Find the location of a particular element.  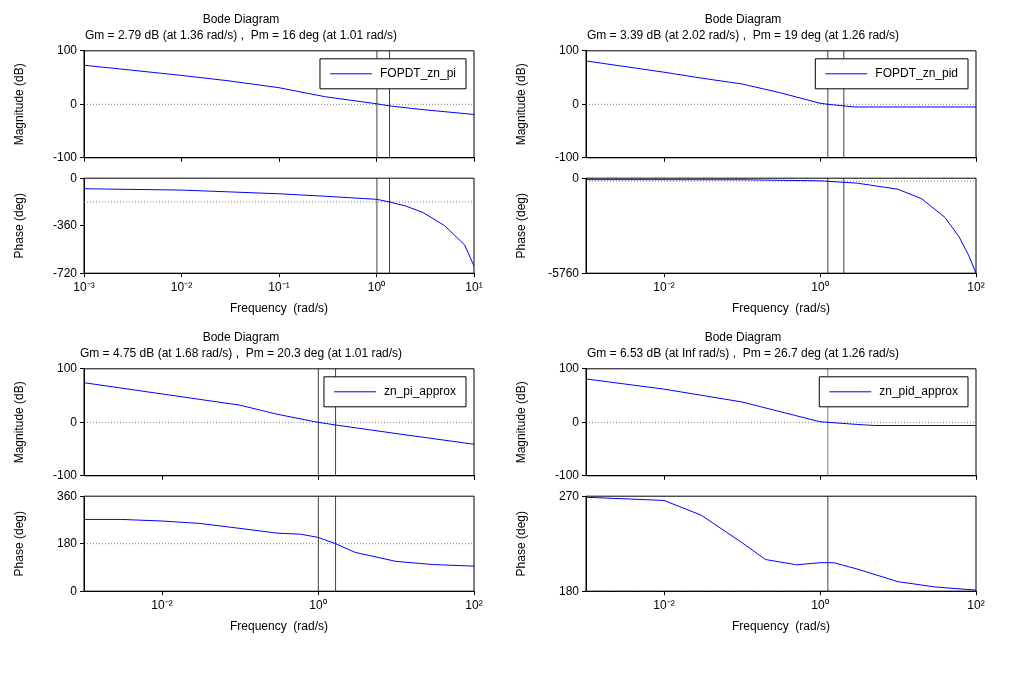

legend-label: zn_pi_approx is located at coordinates (420, 391).